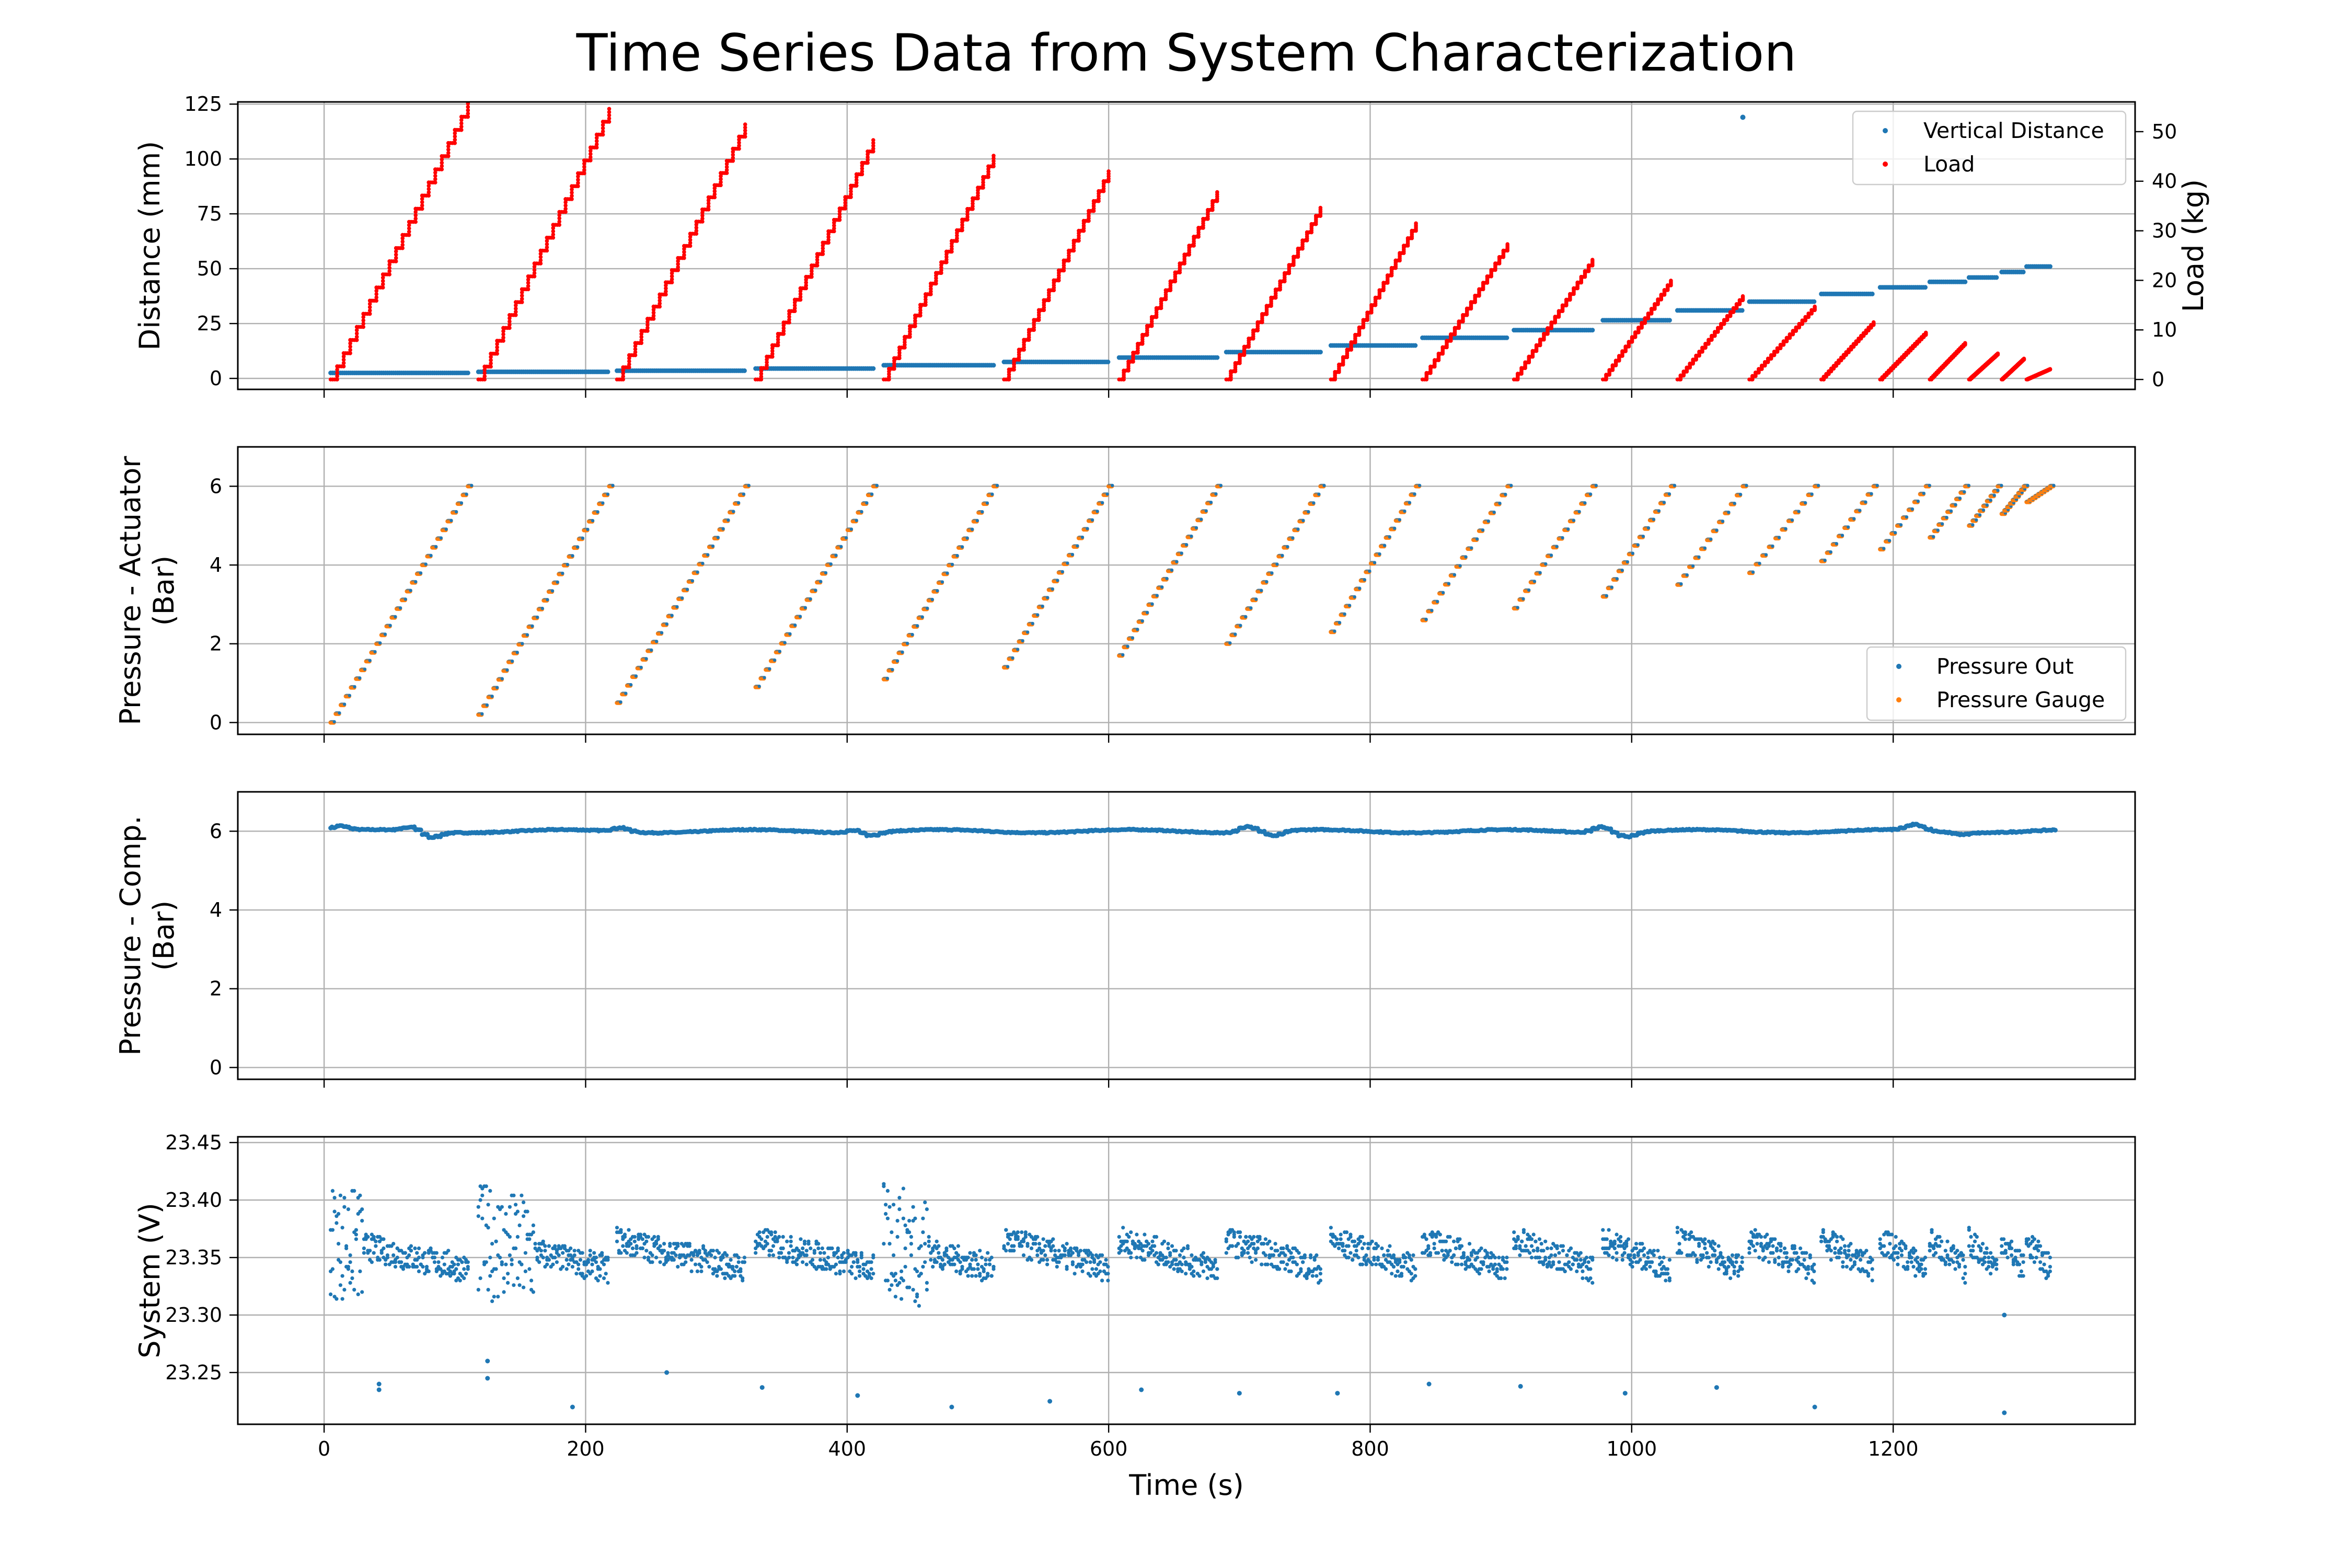 This screenshot has height=1568, width=2352. I want to click on y-tick-label: 75, so click(209, 213).